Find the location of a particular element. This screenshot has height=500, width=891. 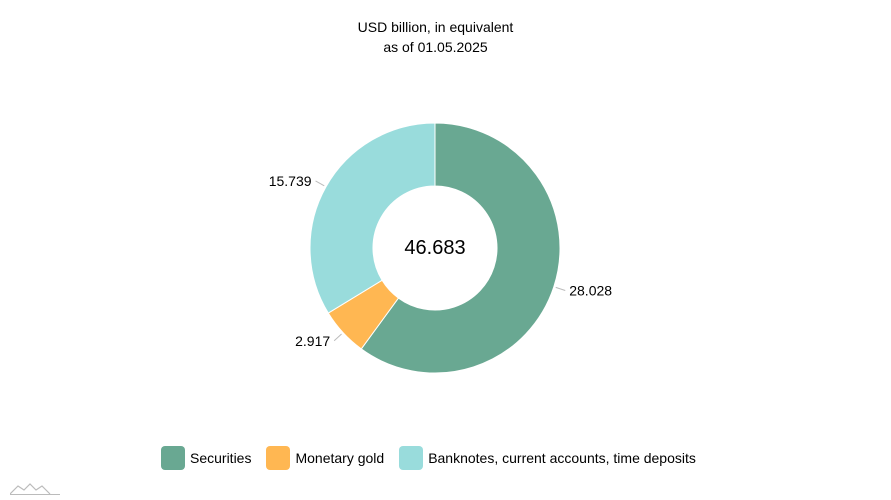

legend-item-monetary-gold: Monetary gold is located at coordinates (325, 458).